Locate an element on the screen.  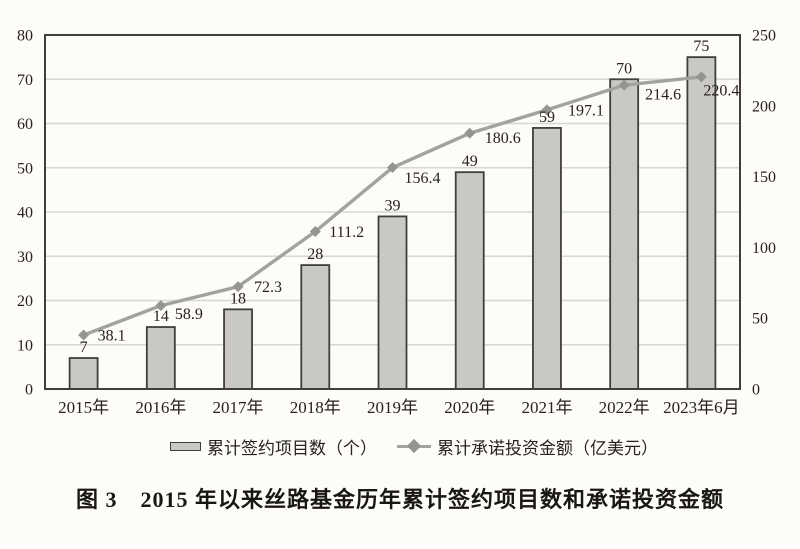
x-axis-category-label: 2015年 is located at coordinates (83, 407).